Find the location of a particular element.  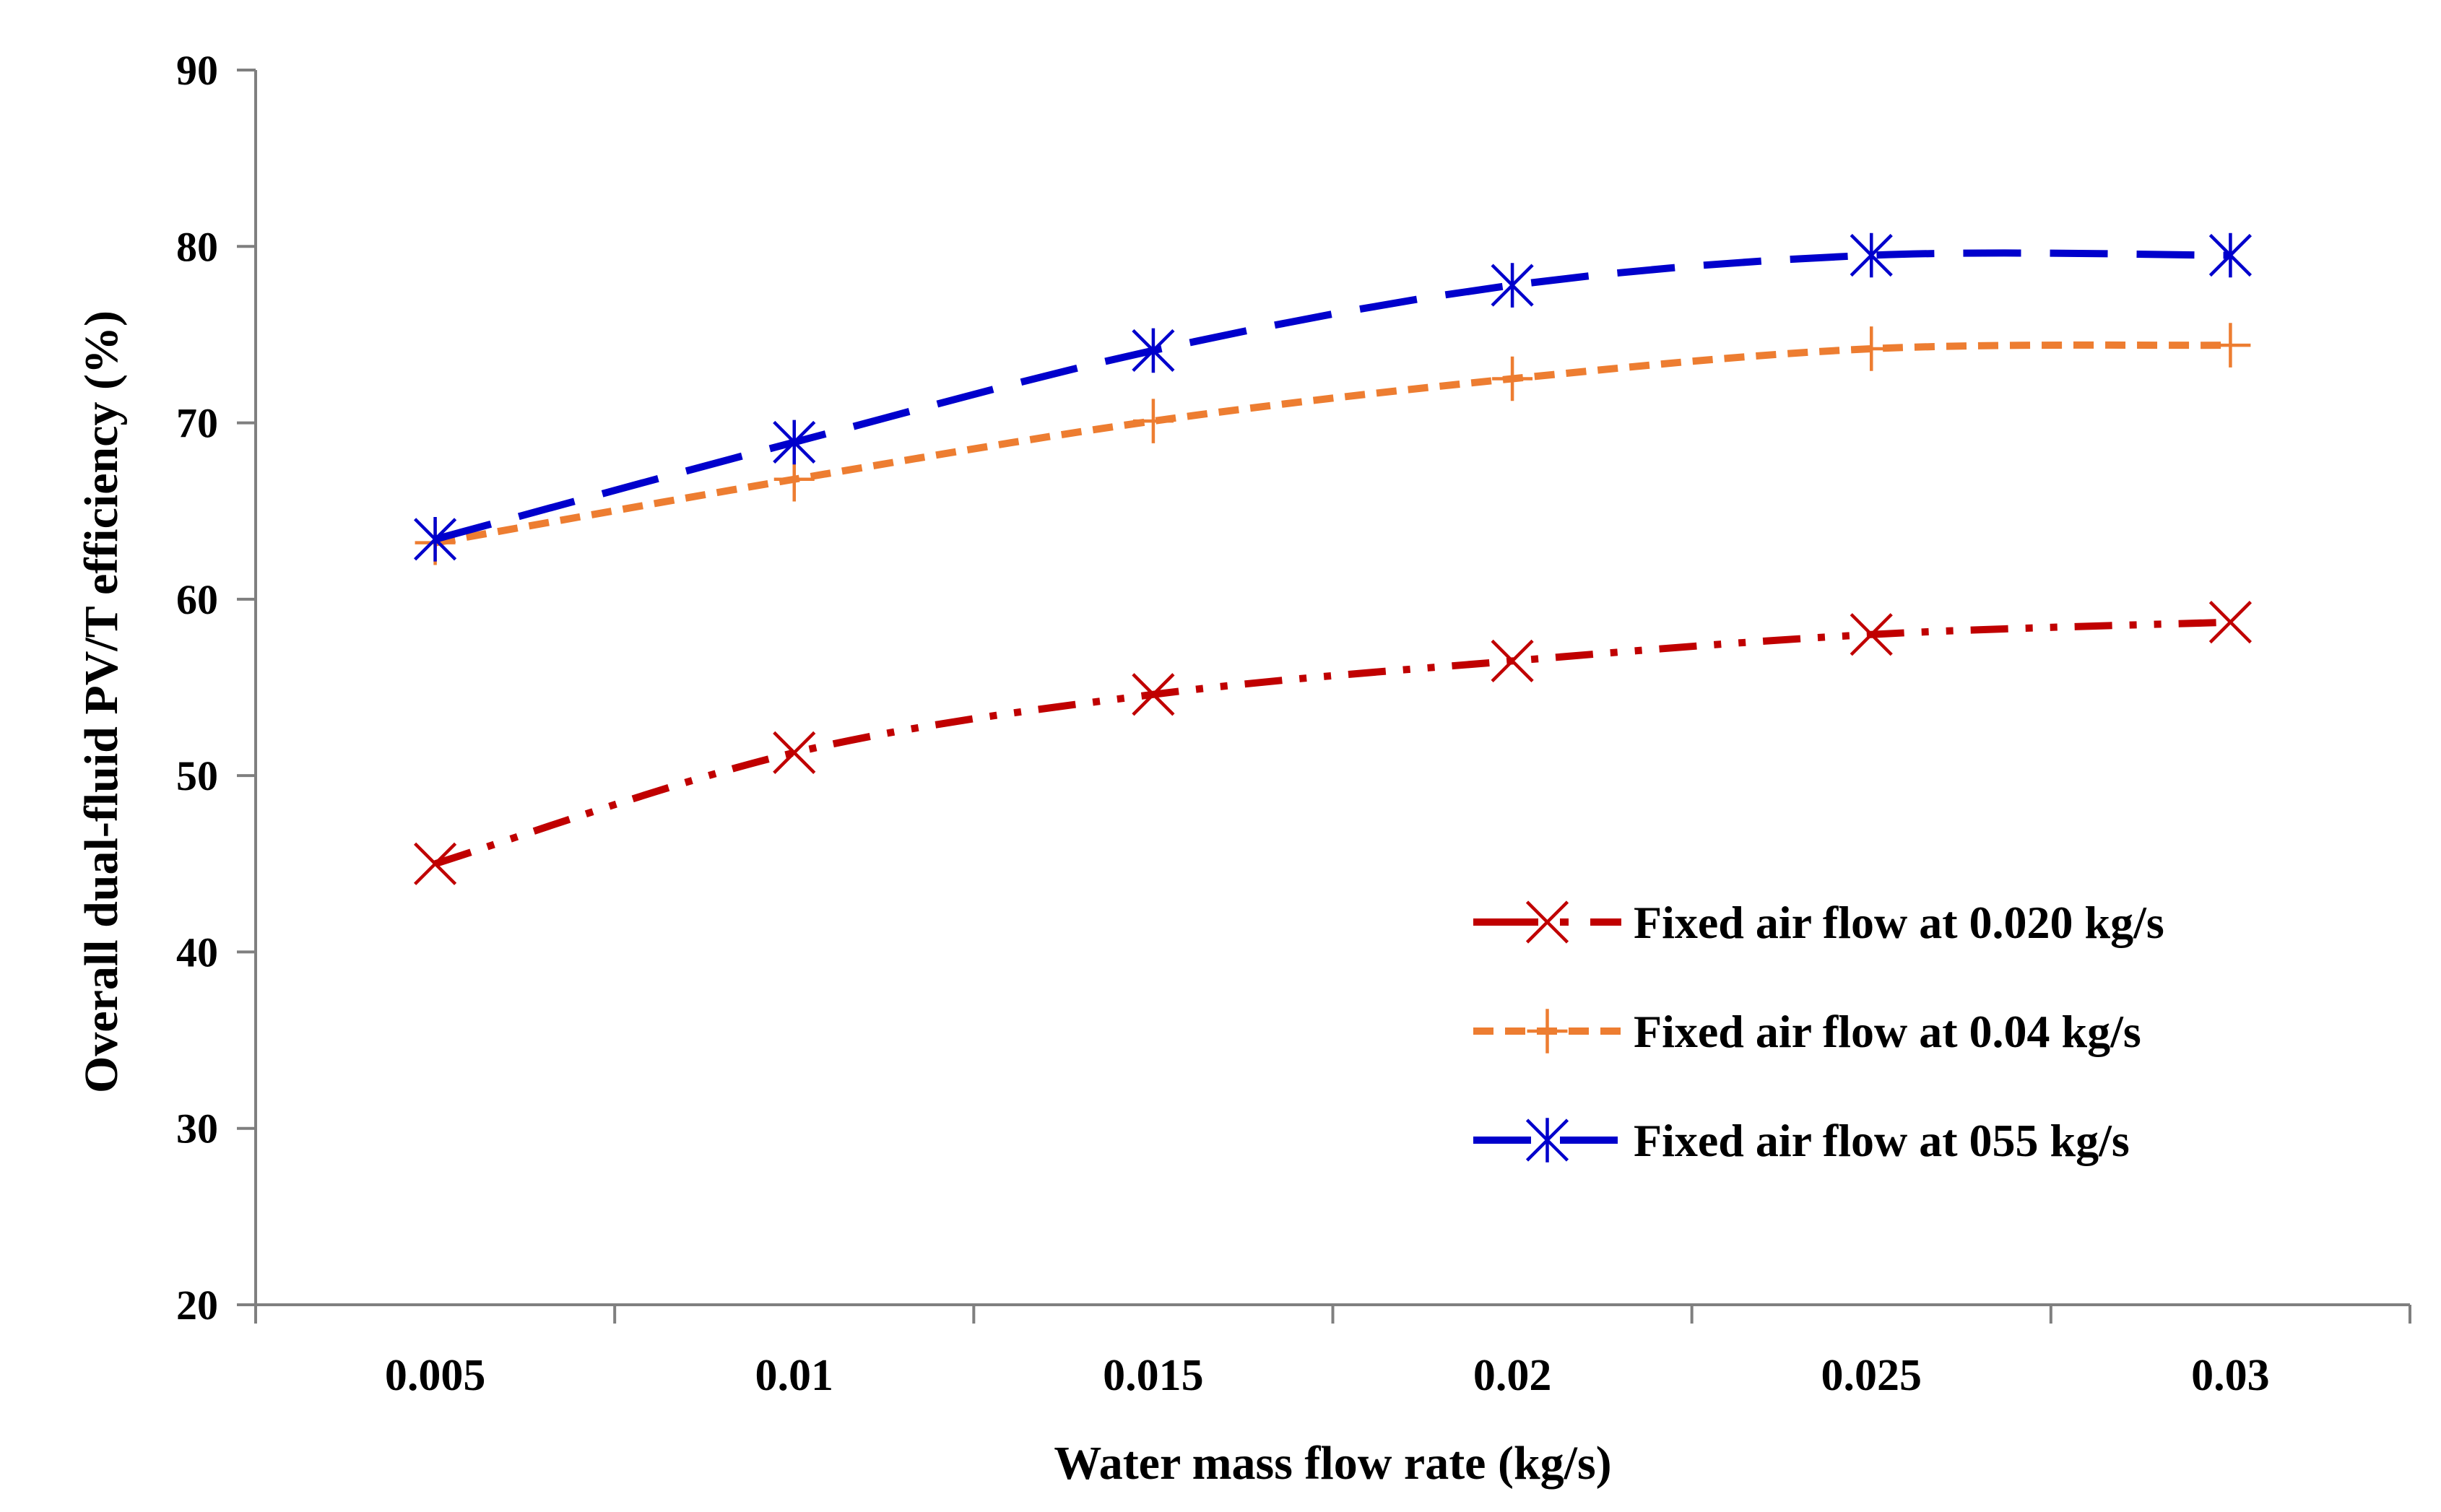

legend-entry: Fixed air flow at 055 kg/s is located at coordinates (1801, 1140).